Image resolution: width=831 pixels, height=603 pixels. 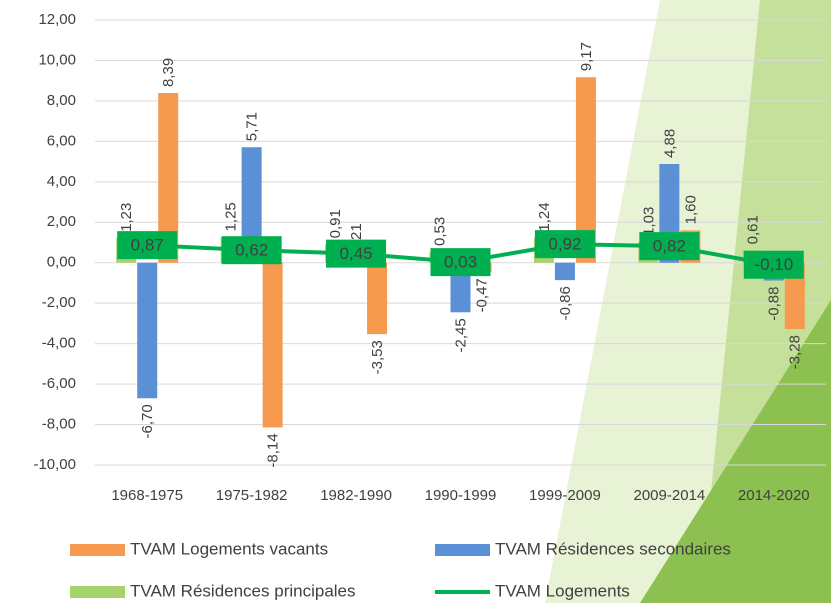 What do you see at coordinates (356, 495) in the screenshot?
I see `x-tick-label: 1982-1990` at bounding box center [356, 495].